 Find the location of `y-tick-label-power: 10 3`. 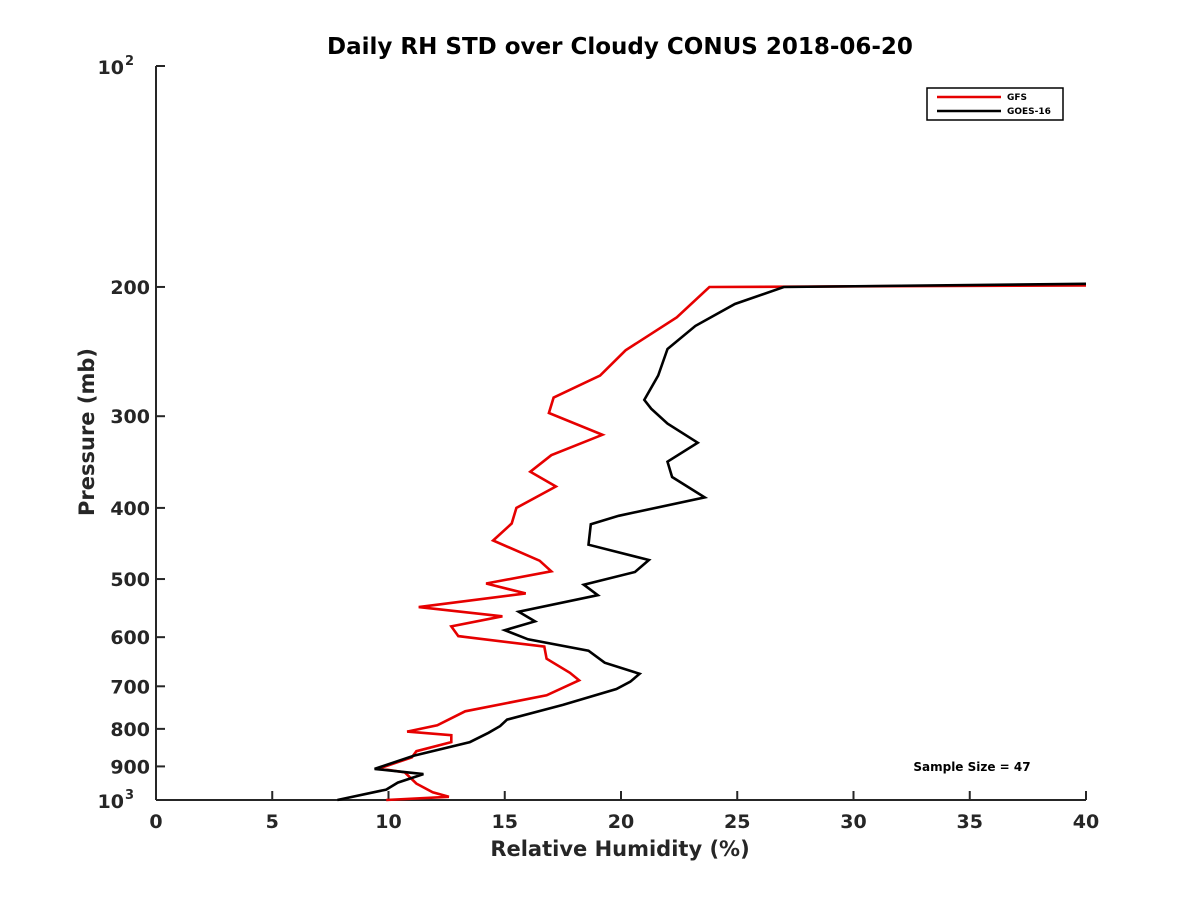

y-tick-label-power: 10 3 is located at coordinates (116, 800).